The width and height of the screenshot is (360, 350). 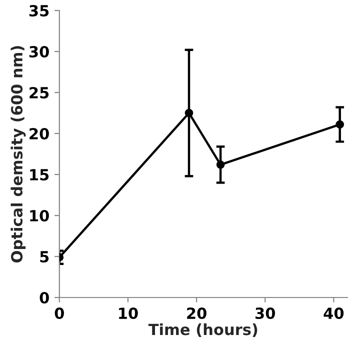 I want to click on y-axis-title: Optical demsity (600 nm), so click(x=18, y=154).